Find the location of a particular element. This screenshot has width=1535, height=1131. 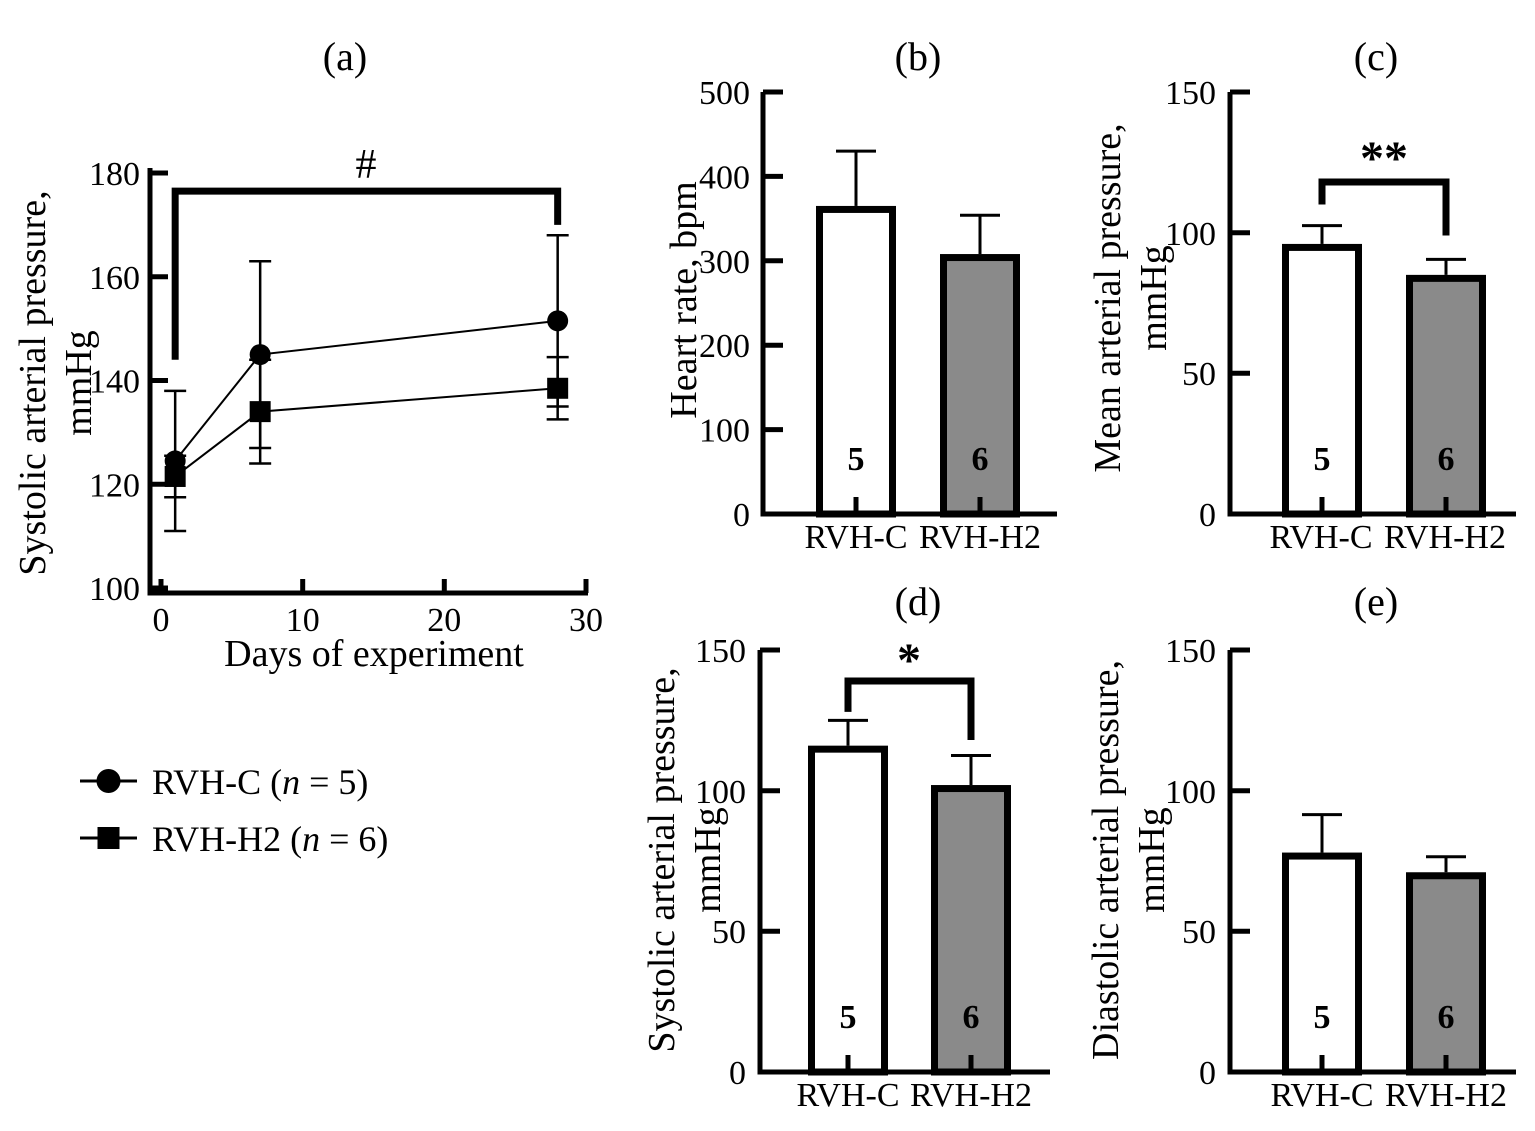

panel-d-ytick-100: 100 is located at coordinates (720, 792).